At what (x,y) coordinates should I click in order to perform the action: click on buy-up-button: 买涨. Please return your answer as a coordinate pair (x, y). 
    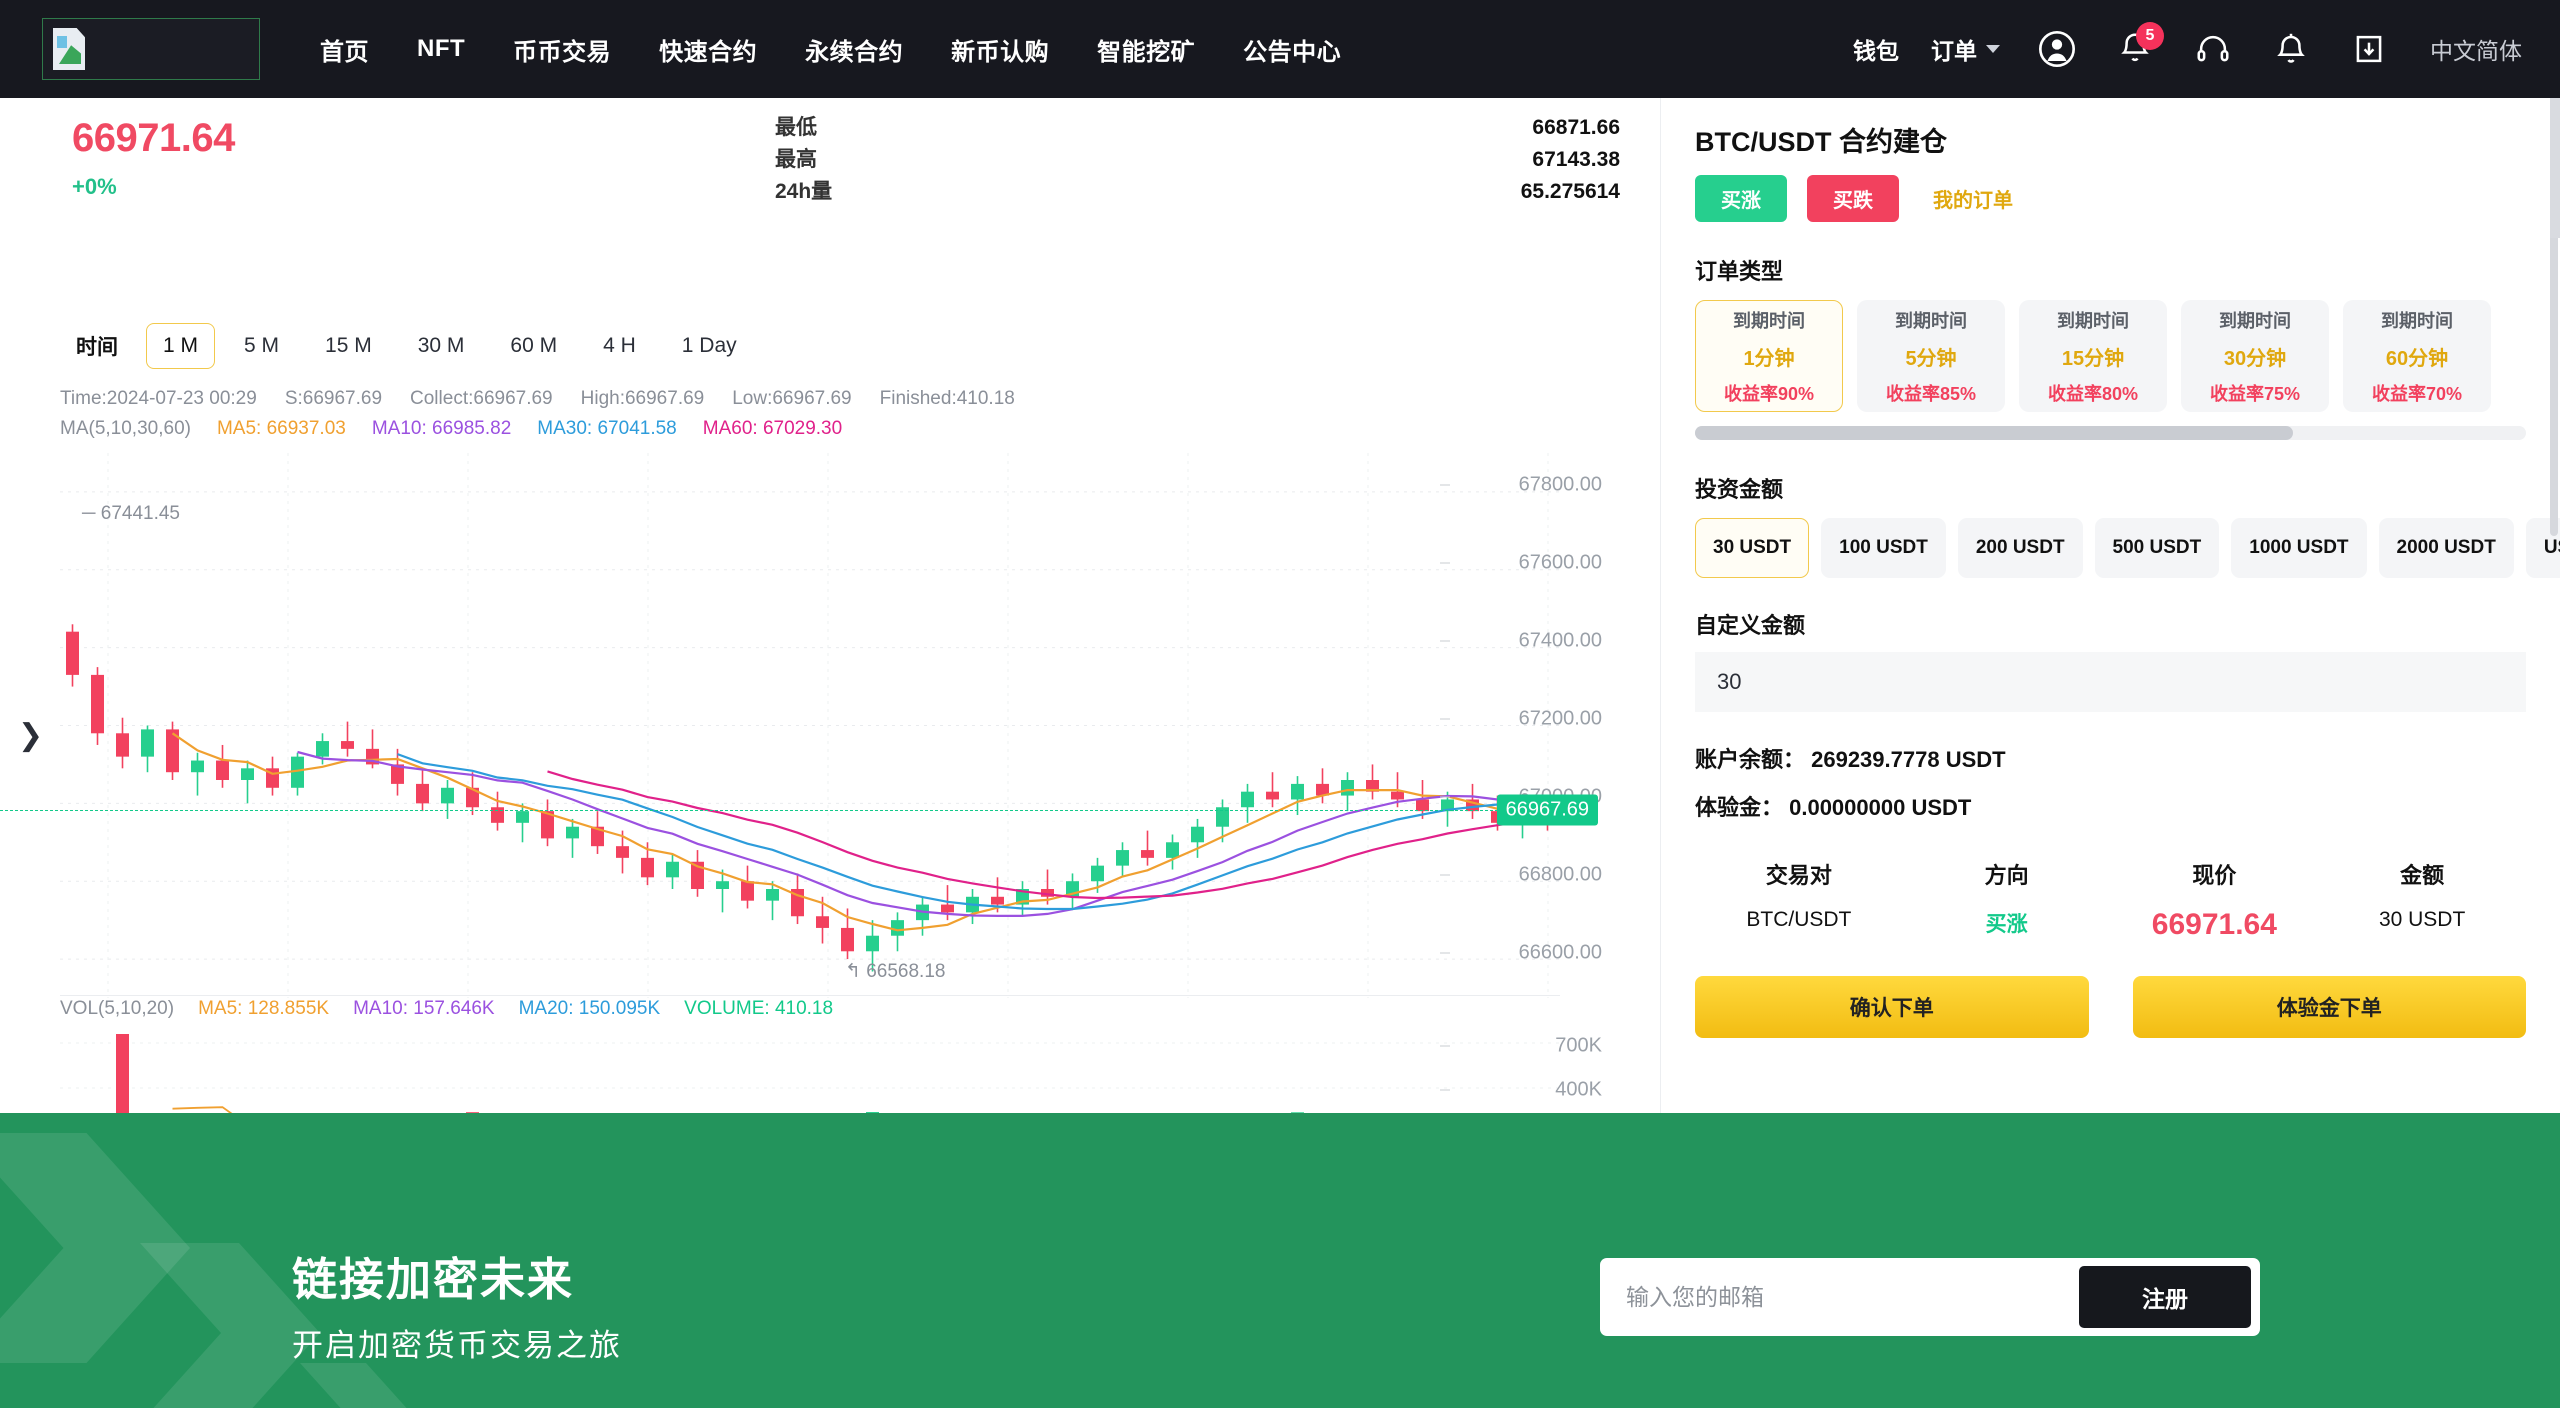
    Looking at the image, I should click on (1741, 198).